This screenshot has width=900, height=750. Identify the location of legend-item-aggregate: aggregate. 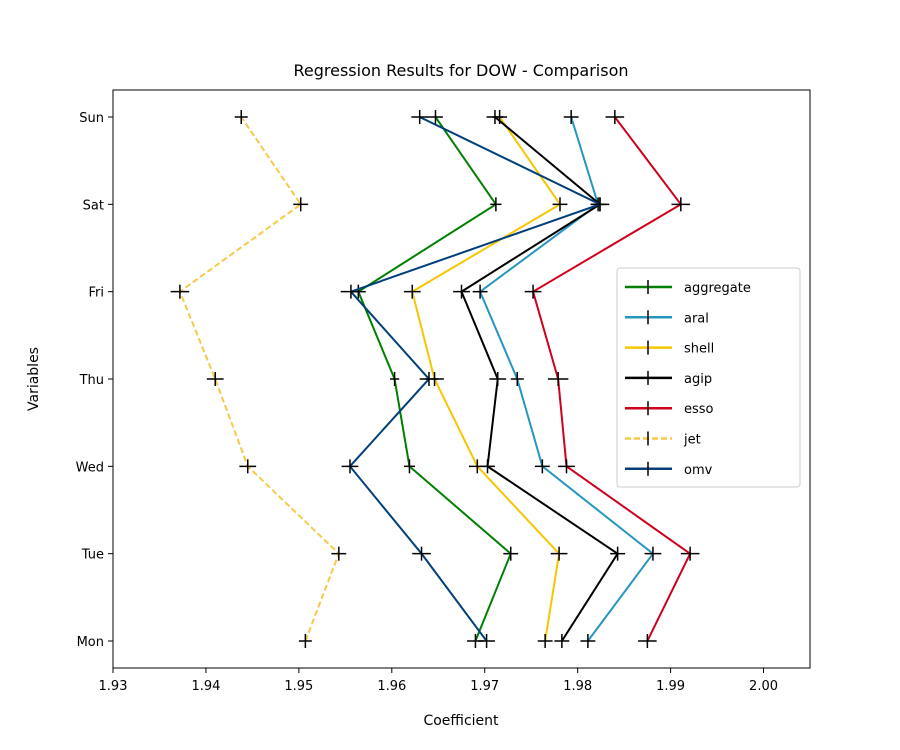
(688, 288).